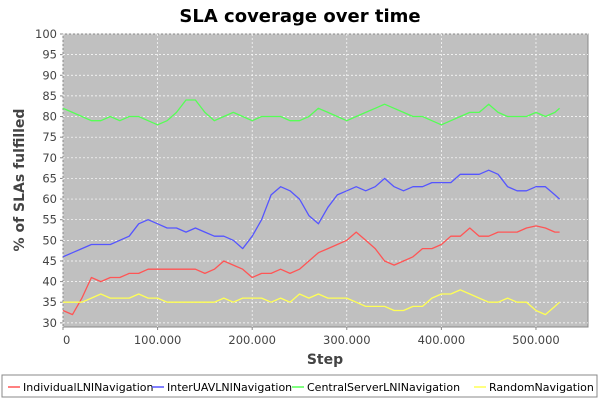  I want to click on y-tick-label: 100, so click(46, 34).